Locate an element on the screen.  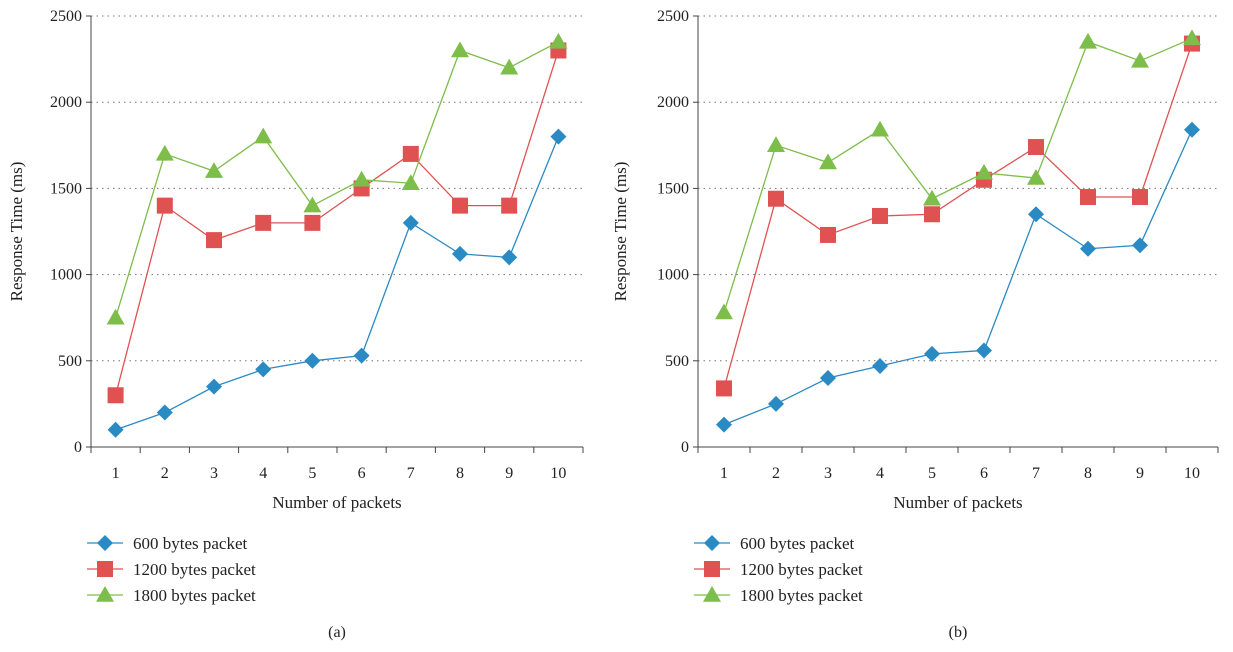
x-tick-label: 8 is located at coordinates (1088, 473).